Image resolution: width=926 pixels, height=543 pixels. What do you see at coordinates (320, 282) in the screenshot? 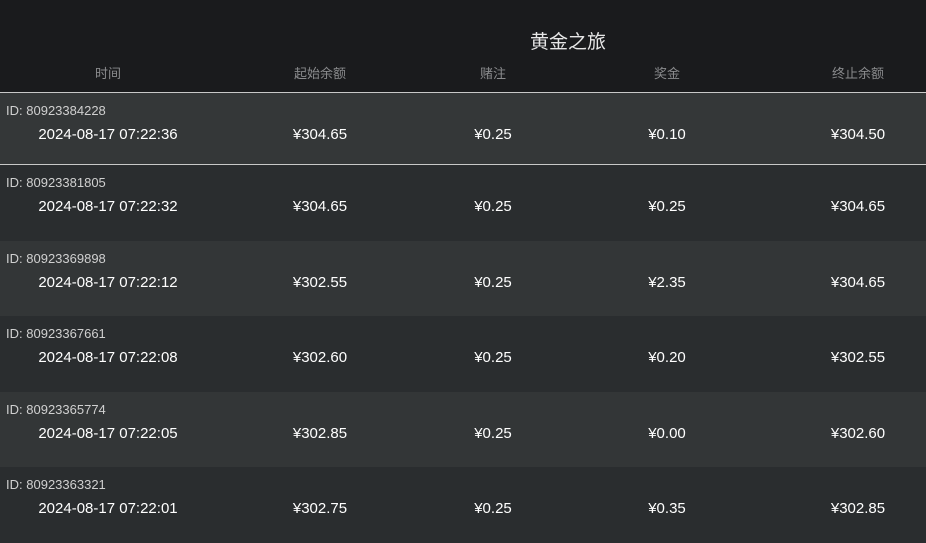
I see `cell-start: ¥302.55` at bounding box center [320, 282].